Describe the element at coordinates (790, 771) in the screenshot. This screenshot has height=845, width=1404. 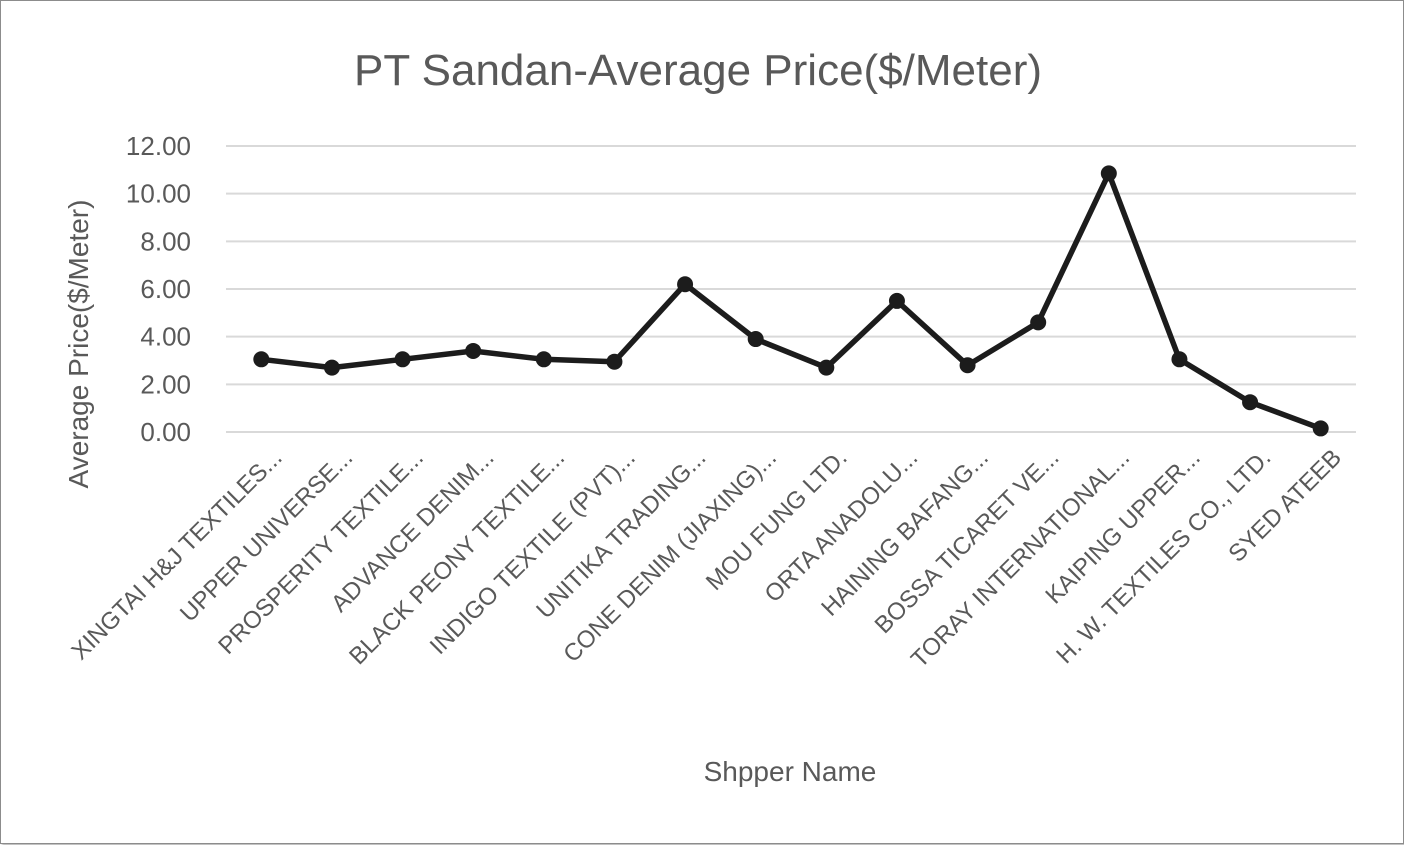
I see `x-axis-label: Shpper Name` at that location.